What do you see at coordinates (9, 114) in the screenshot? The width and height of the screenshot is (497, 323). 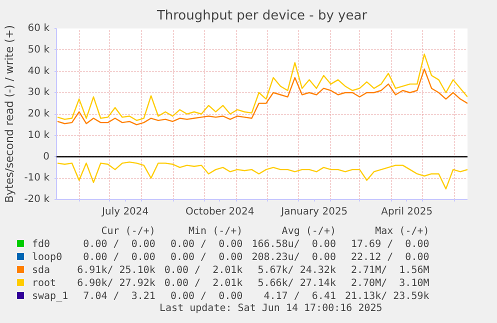 I see `y-axis-title: Bytes/second read (-) / write (+)` at bounding box center [9, 114].